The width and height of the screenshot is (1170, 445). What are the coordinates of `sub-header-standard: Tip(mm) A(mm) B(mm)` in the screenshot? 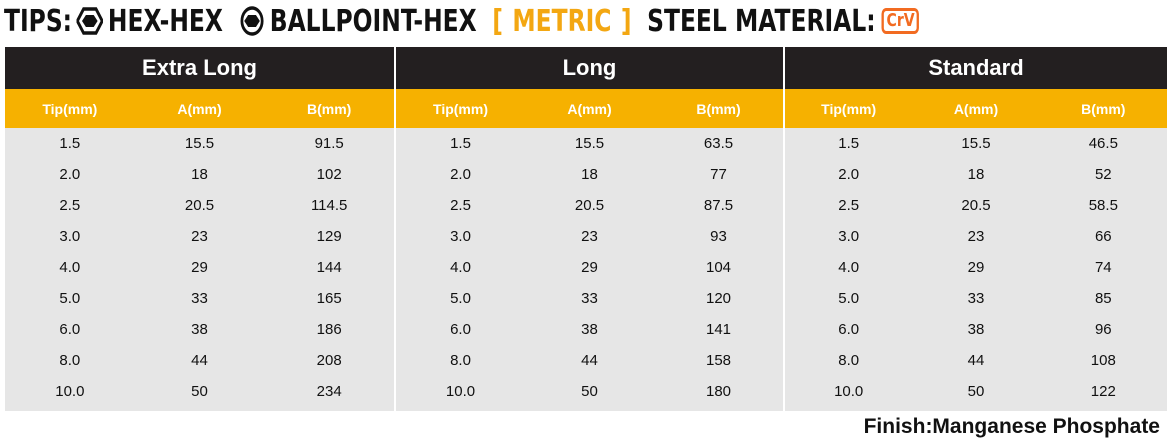 It's located at (976, 108).